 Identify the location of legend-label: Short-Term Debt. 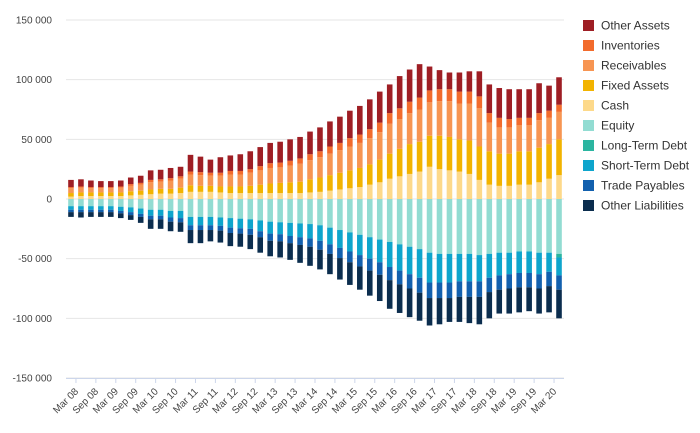
(645, 166).